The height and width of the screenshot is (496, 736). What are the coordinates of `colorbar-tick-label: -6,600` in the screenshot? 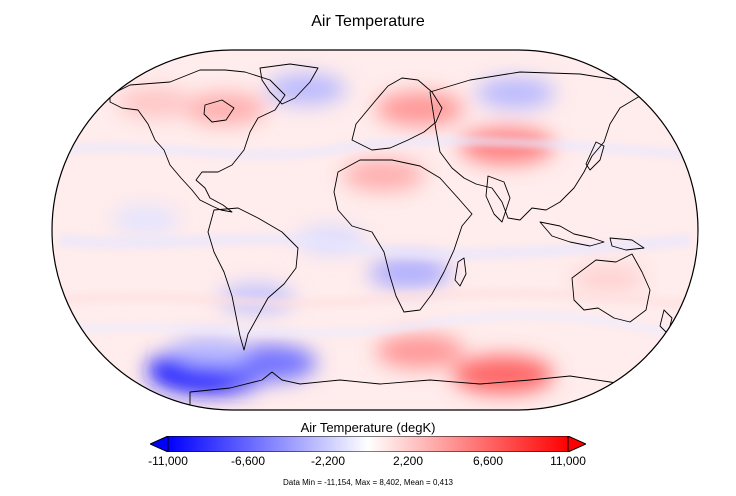 It's located at (248, 461).